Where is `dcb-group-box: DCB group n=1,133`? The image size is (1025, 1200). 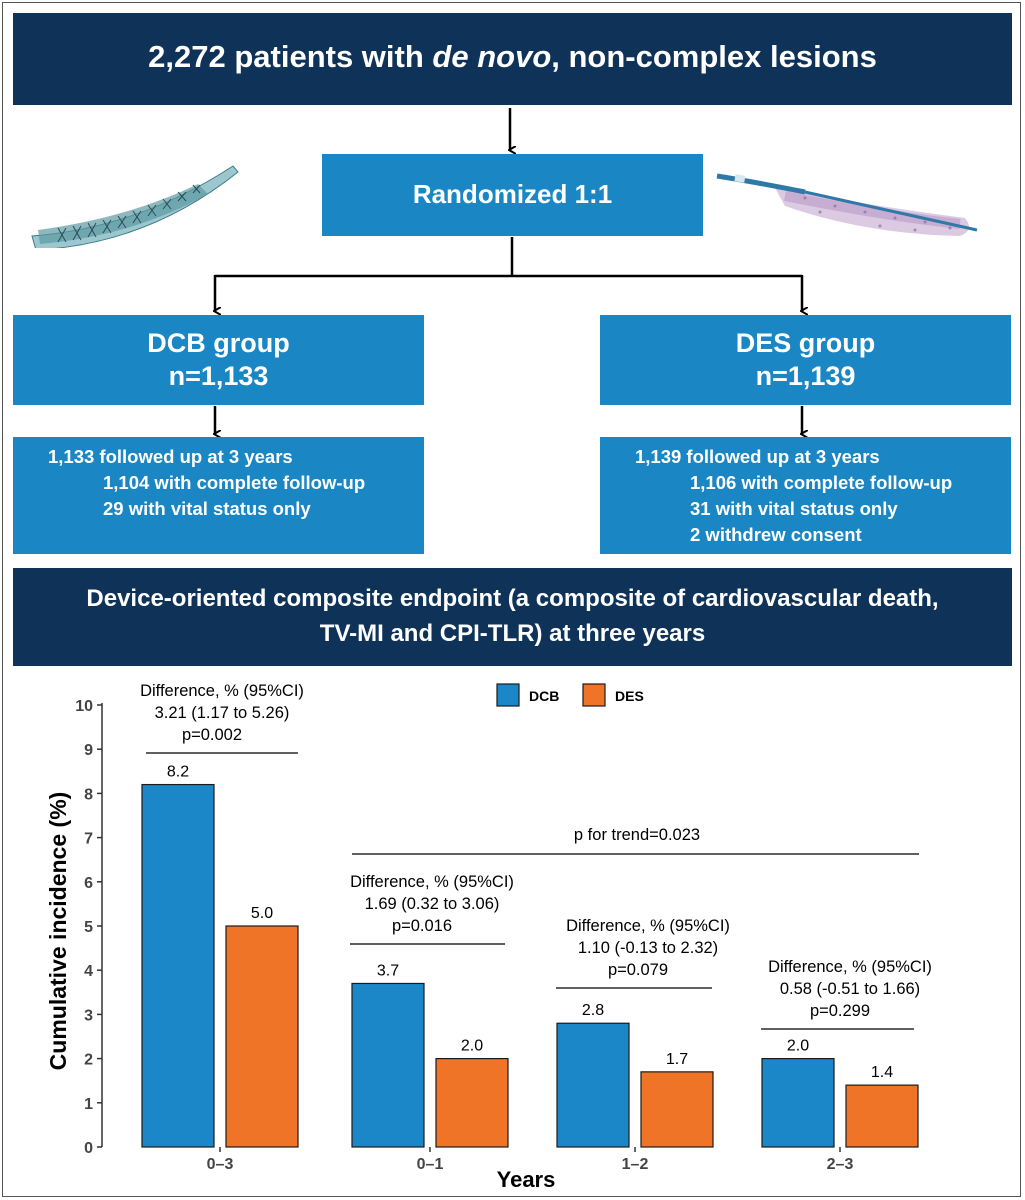 dcb-group-box: DCB group n=1,133 is located at coordinates (218, 360).